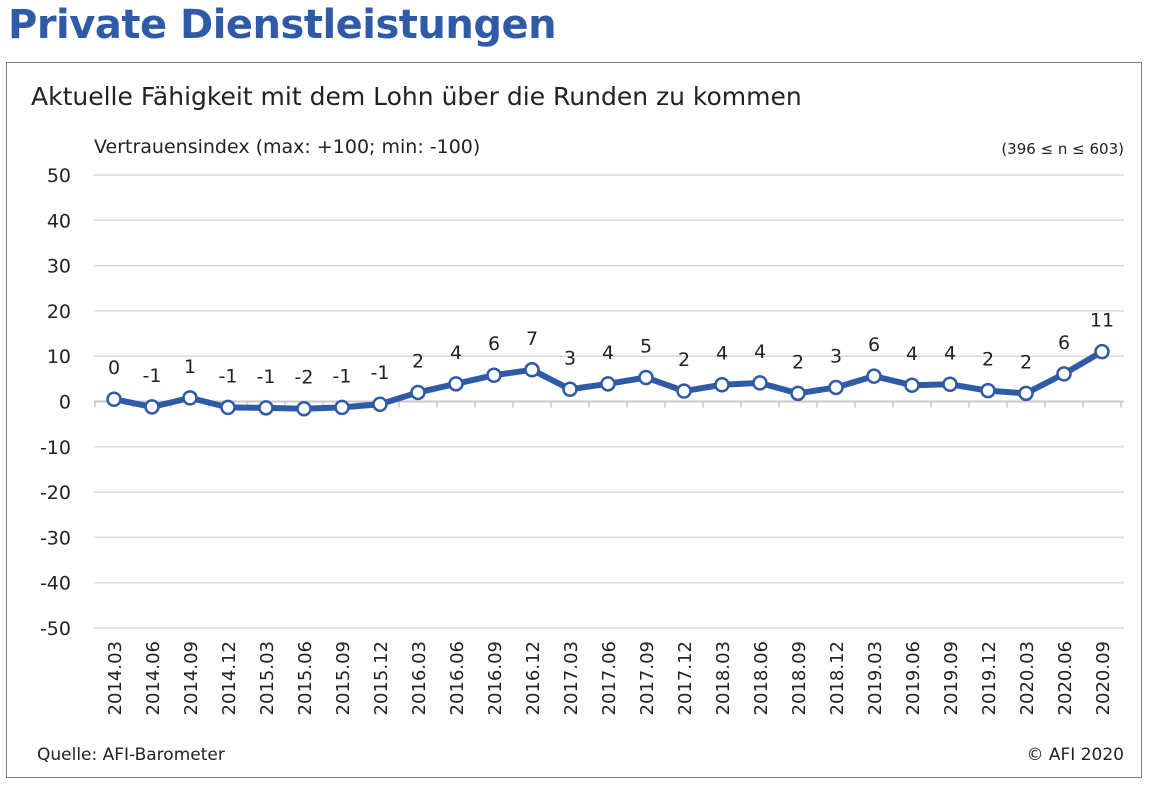  I want to click on data-label: 1, so click(190, 367).